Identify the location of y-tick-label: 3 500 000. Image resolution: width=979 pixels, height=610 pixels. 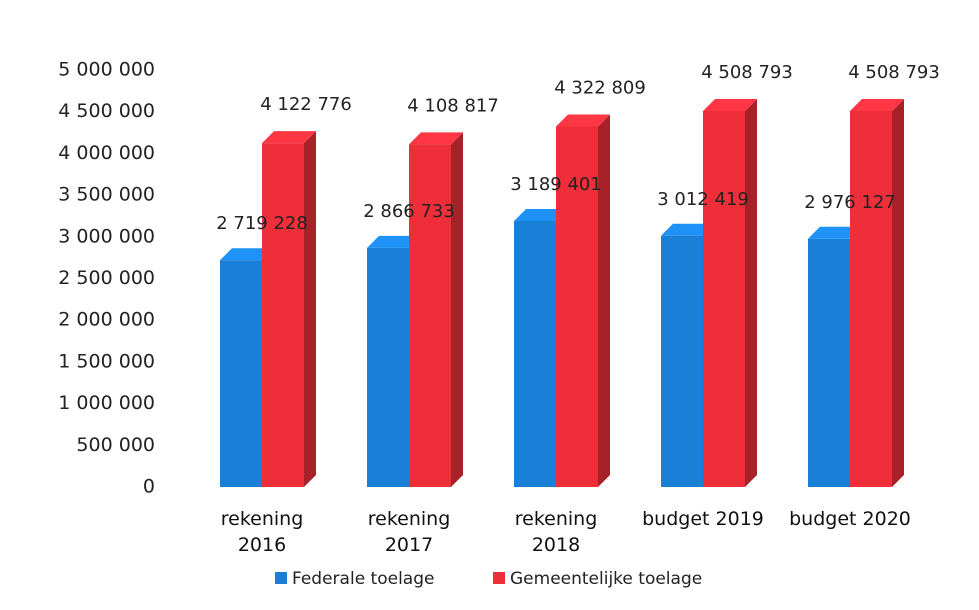
(106, 195).